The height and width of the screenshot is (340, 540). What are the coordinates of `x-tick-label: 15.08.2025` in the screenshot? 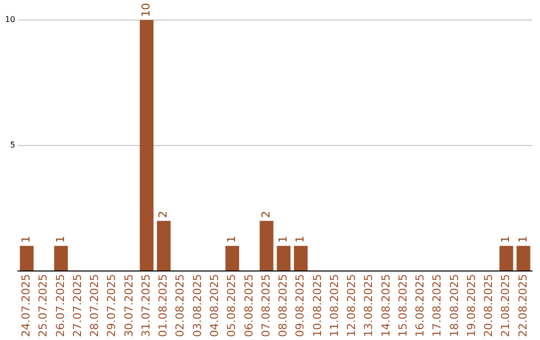 It's located at (403, 306).